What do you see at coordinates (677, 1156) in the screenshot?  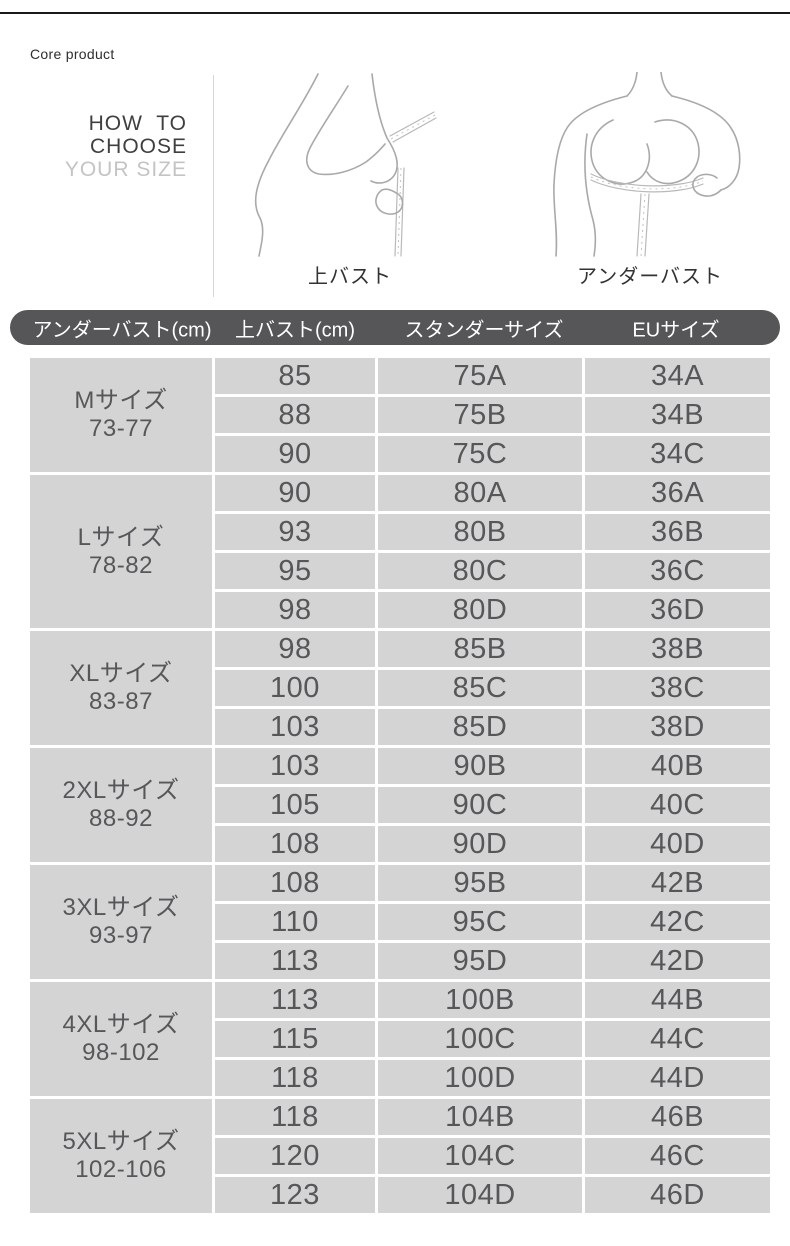 I see `cell-eu-size: 46C` at bounding box center [677, 1156].